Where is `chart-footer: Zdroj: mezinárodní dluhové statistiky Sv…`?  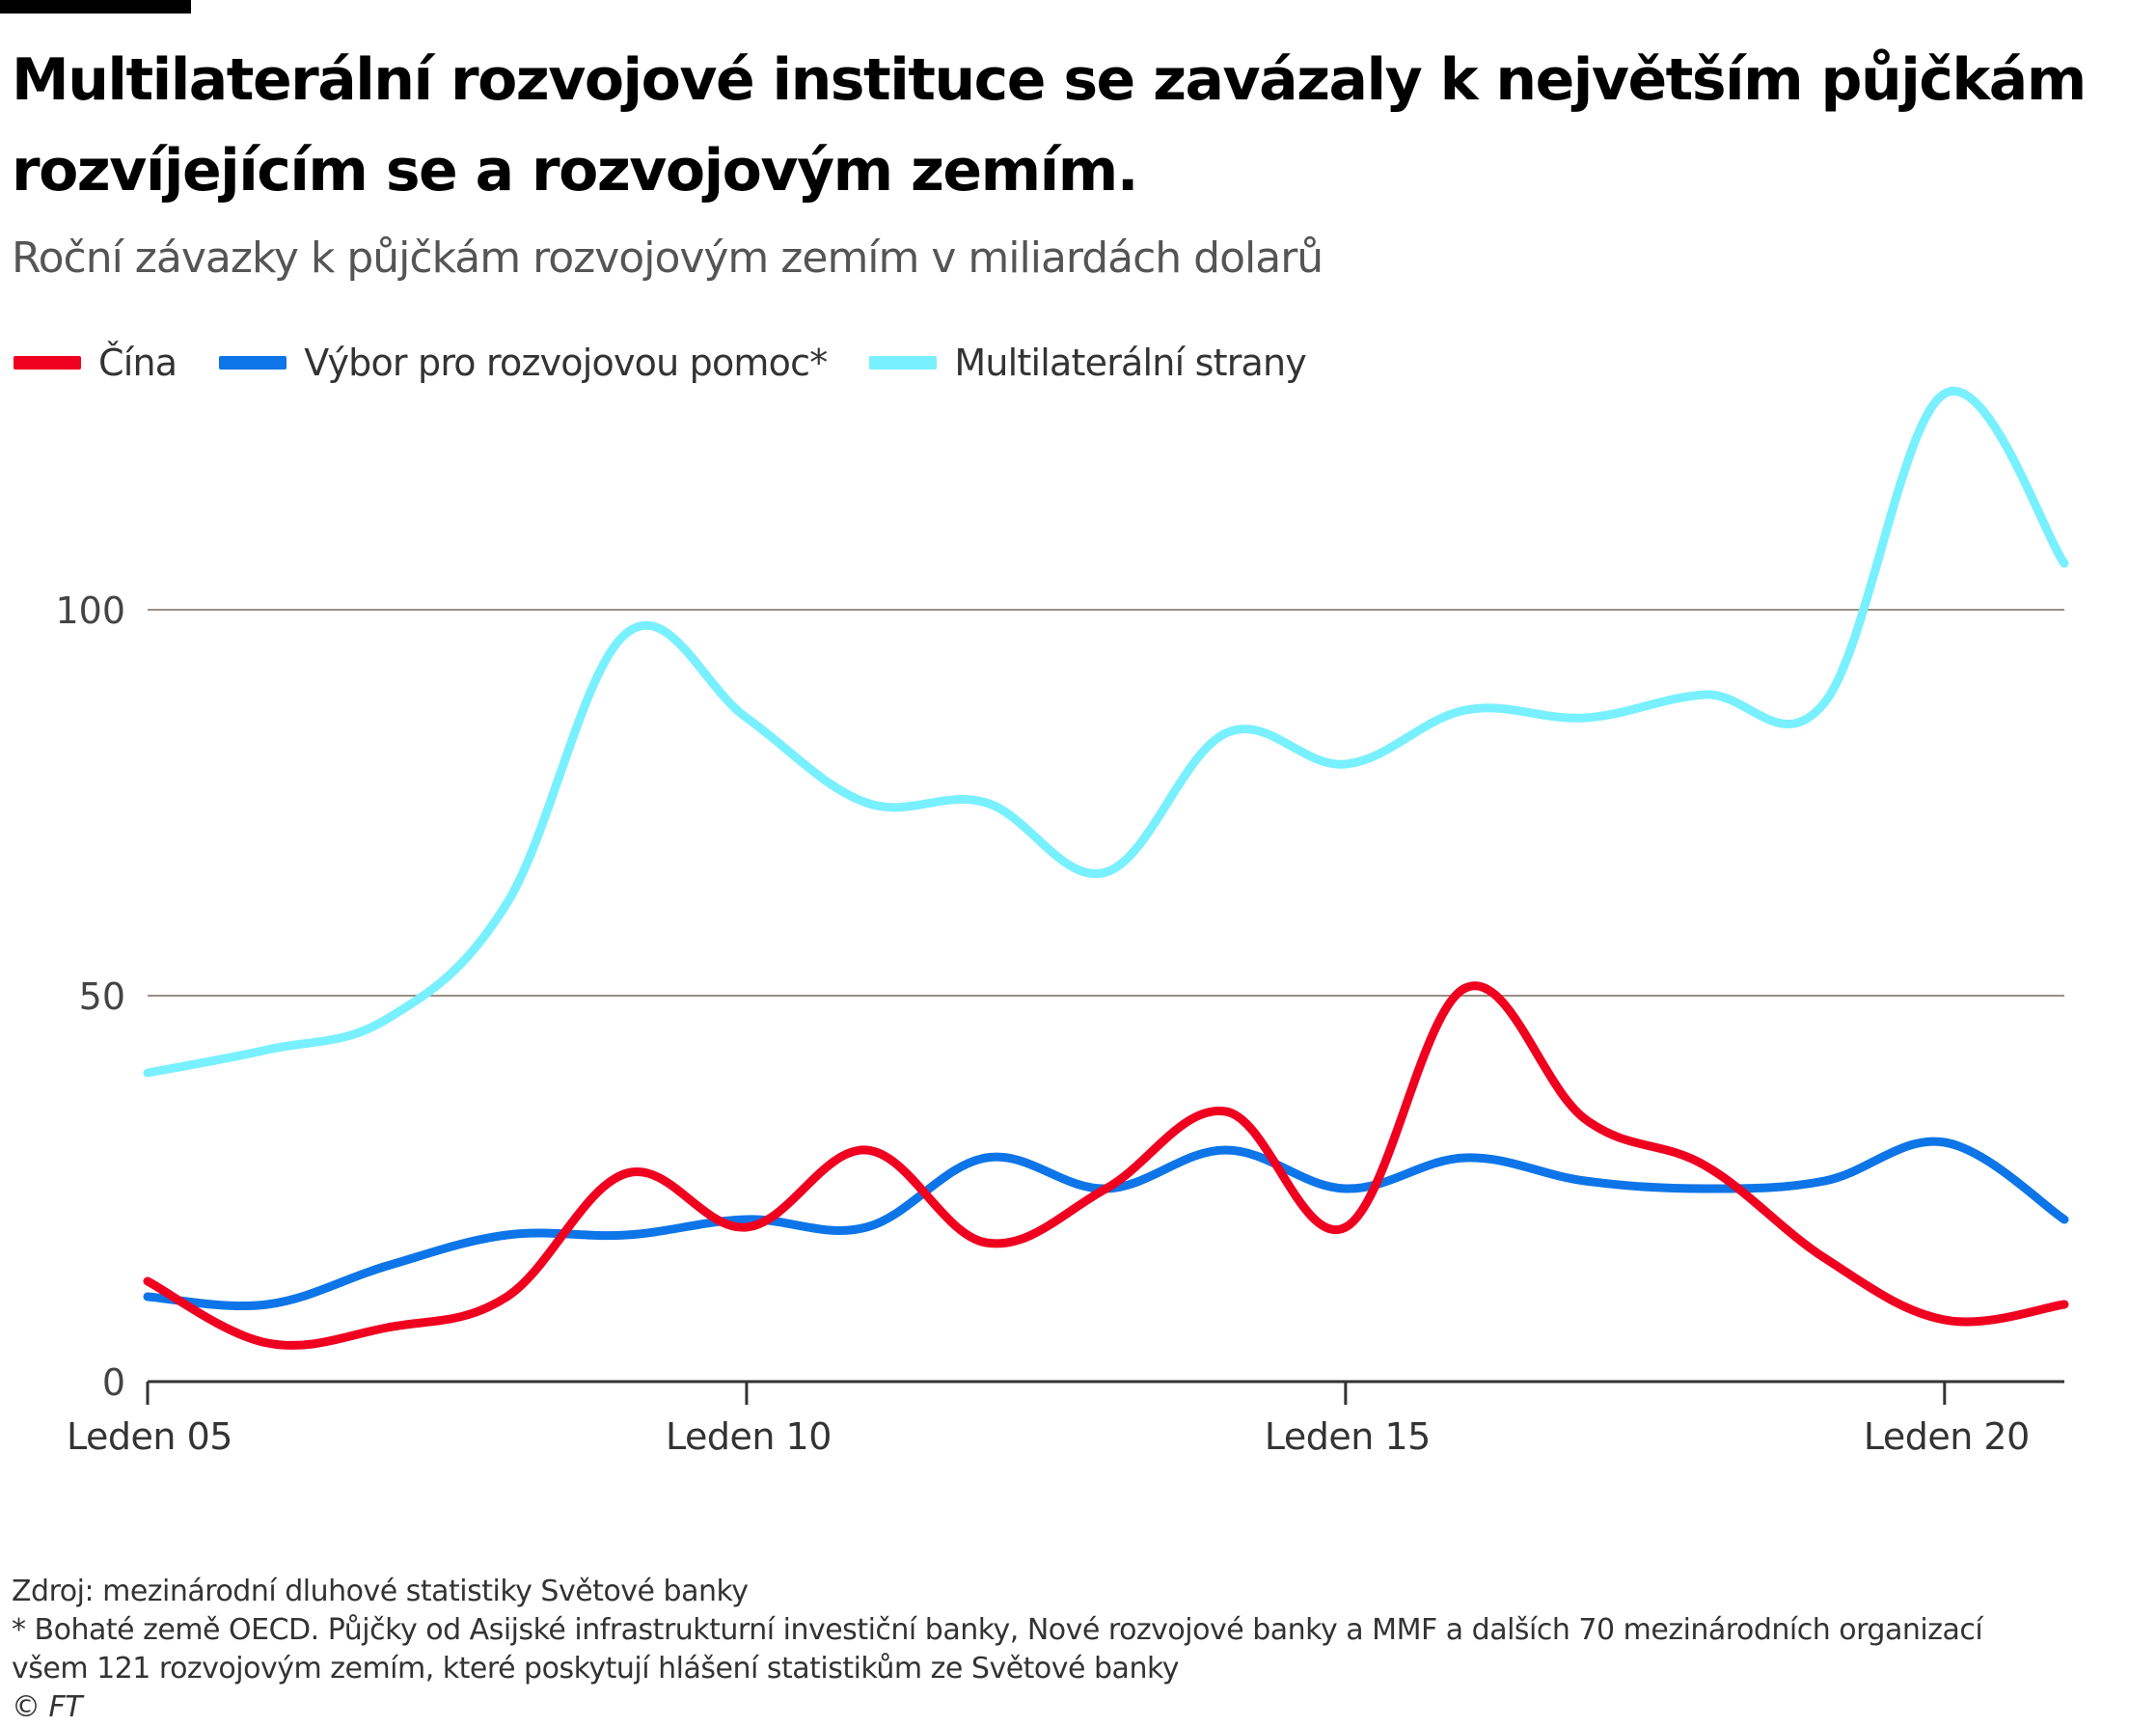
chart-footer: Zdroj: mezinárodní dluhové statistiky Sv… is located at coordinates (997, 1650).